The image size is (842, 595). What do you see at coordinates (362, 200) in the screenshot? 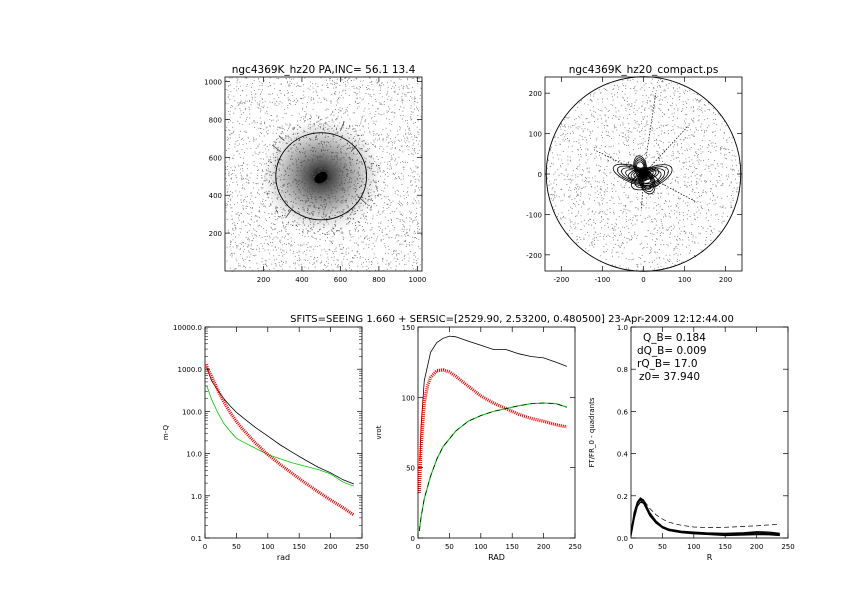
I see `radial-tick` at bounding box center [362, 200].